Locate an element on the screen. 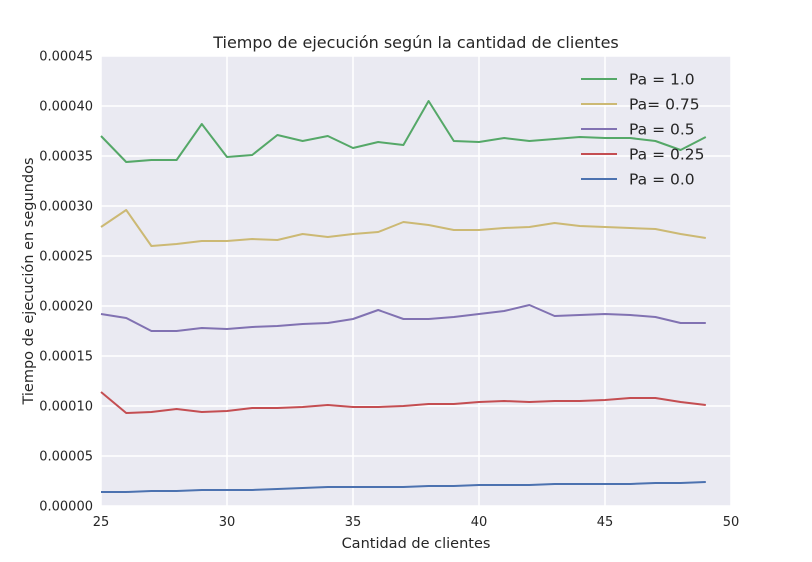  x-tick-label: 50 is located at coordinates (731, 522).